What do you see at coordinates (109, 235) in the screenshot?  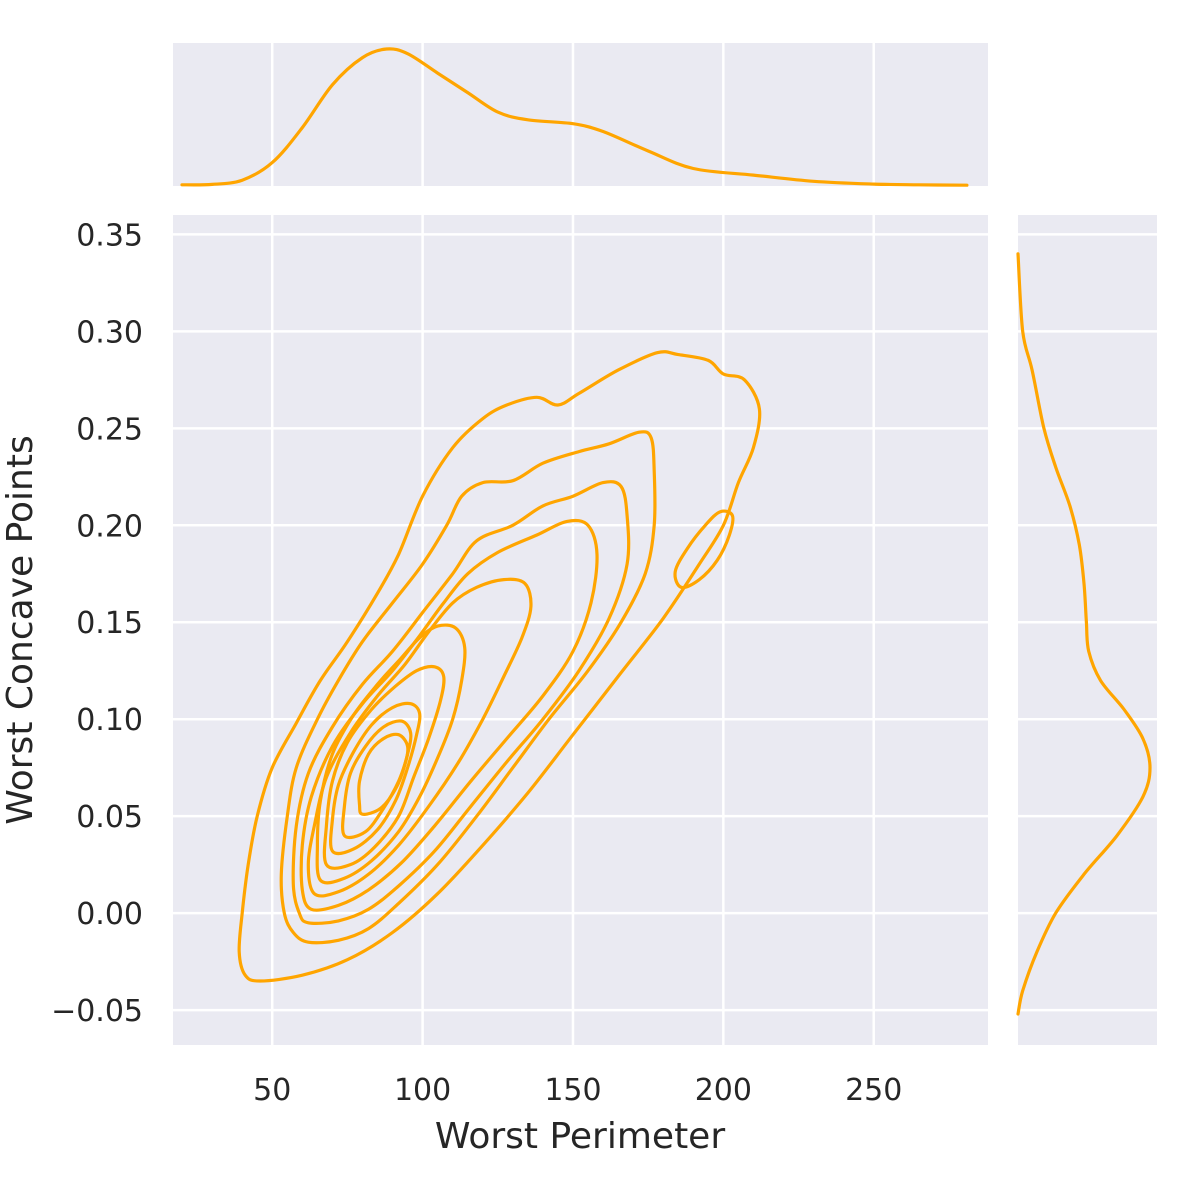 I see `y-tick-label: 0.35` at bounding box center [109, 235].